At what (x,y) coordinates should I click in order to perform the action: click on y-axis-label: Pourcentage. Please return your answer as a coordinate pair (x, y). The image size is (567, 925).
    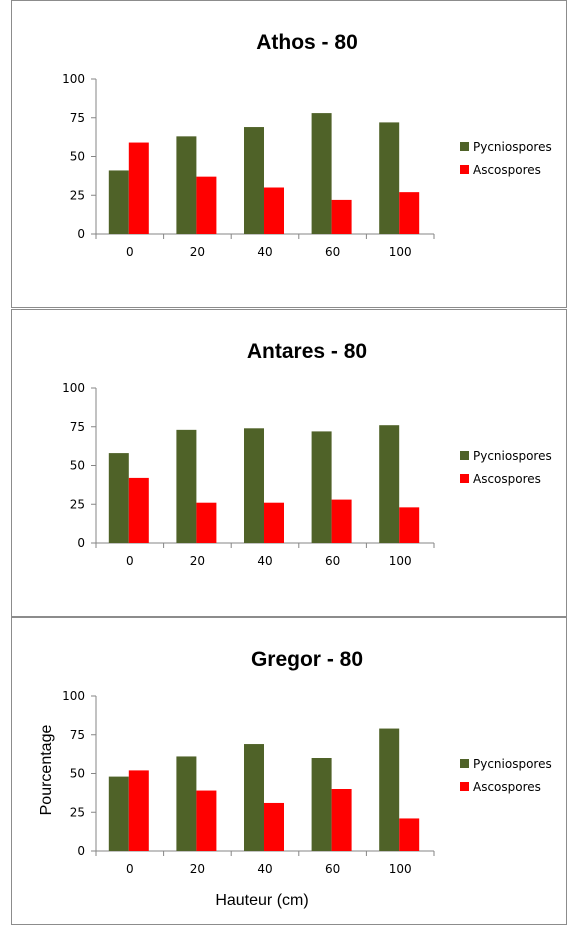
    Looking at the image, I should click on (46, 770).